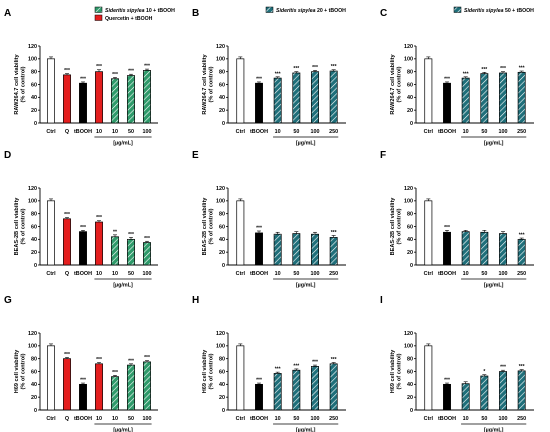 Image resolution: width=550 pixels, height=432 pixels. I want to click on legend-label: Quercetin + tBOOH, so click(129, 19).